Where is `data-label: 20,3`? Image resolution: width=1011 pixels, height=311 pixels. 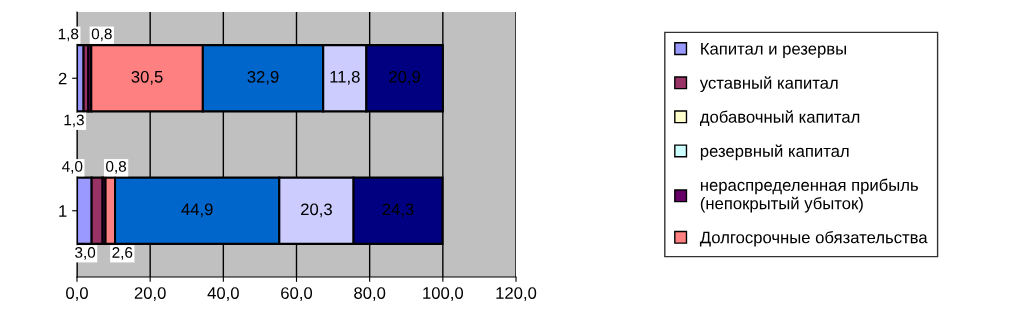 data-label: 20,3 is located at coordinates (316, 210).